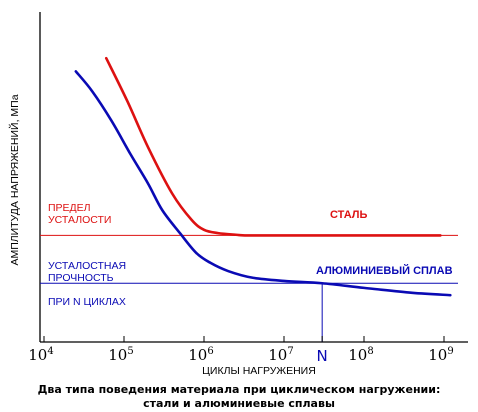 The image size is (478, 412). Describe the element at coordinates (241, 350) in the screenshot. I see `x-ticks: 10⁴ 10⁵ 10⁶ 10⁷ 10⁸ 10⁹` at that location.